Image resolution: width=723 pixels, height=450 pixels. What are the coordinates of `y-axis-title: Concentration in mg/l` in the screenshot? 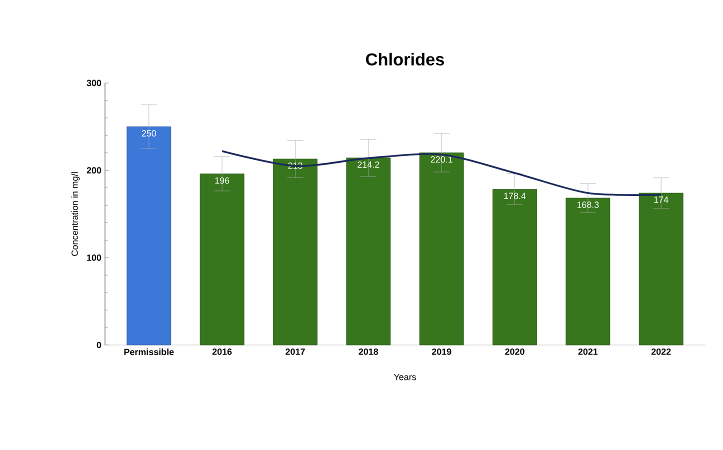 It's located at (75, 214).